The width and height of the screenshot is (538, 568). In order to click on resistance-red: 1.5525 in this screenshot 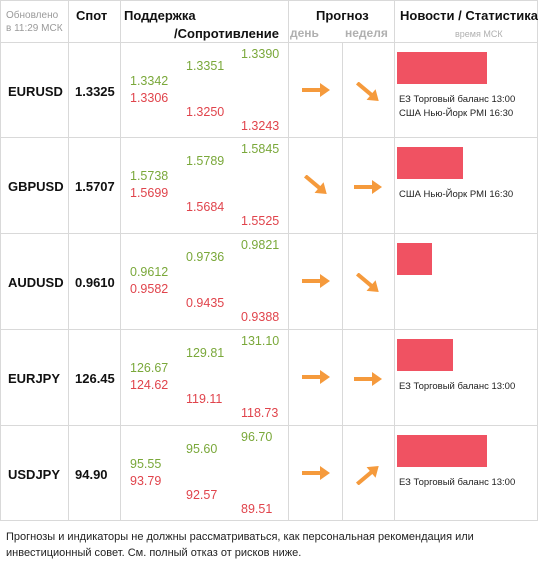, I will do `click(260, 221)`.